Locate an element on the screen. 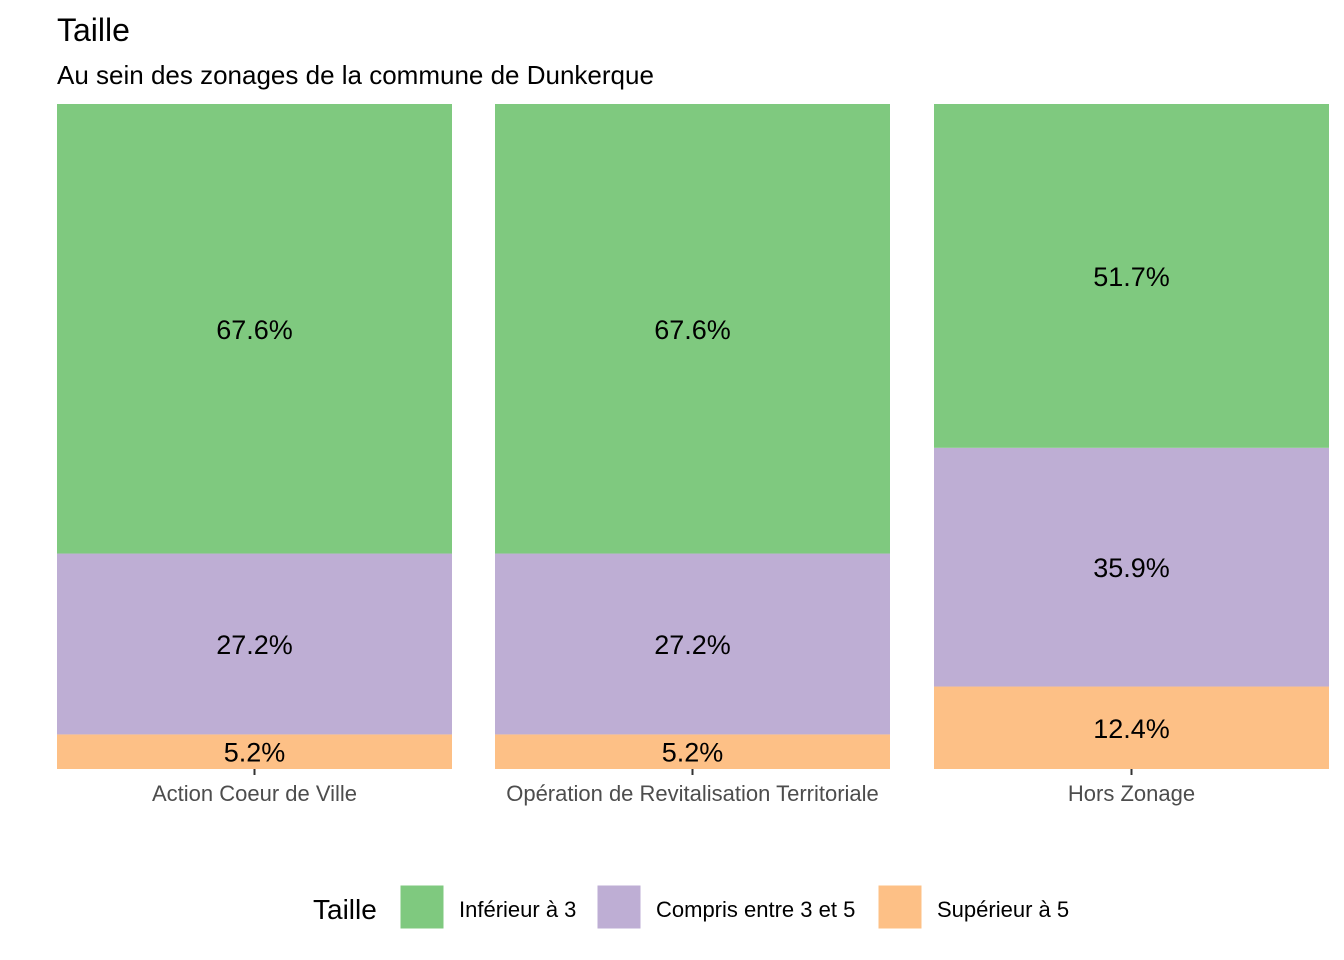 The width and height of the screenshot is (1344, 960). x-tick-label-operation-de-revitalisation-territoriale: Opération de Revitalisation Territoriale is located at coordinates (692, 793).